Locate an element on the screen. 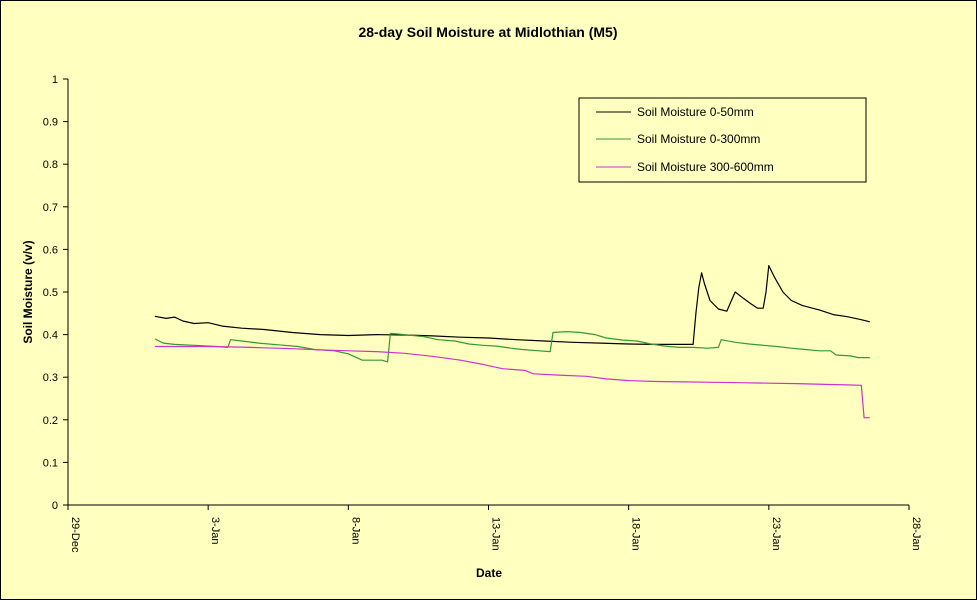 This screenshot has height=600, width=977. x-axis-ticks: 29-Dec 3-Jan 8-Jan 13-Jan 18-Jan 23-Jan 28-Jan is located at coordinates (494, 529).